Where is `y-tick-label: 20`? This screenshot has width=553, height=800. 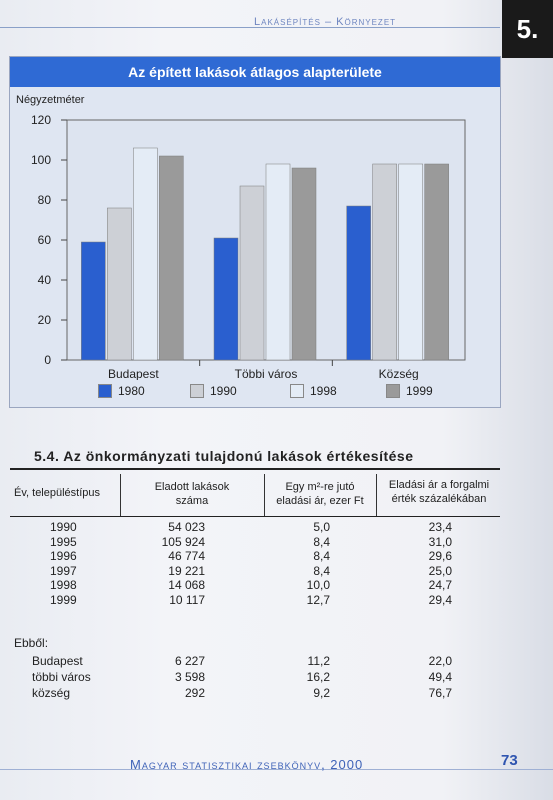
y-tick-label: 20 is located at coordinates (45, 320).